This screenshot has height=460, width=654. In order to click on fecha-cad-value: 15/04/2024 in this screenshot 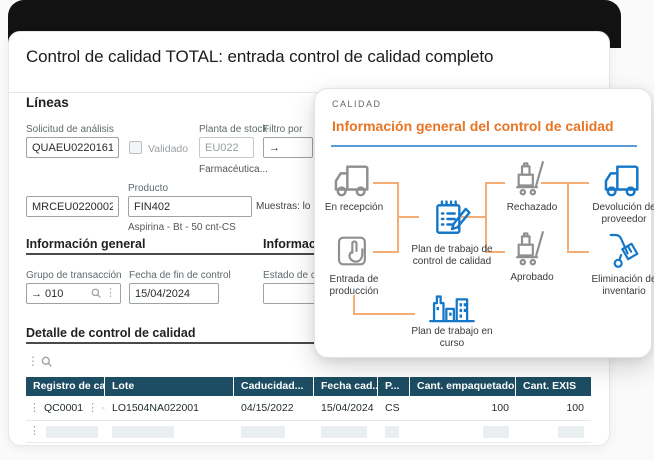, I will do `click(347, 408)`.